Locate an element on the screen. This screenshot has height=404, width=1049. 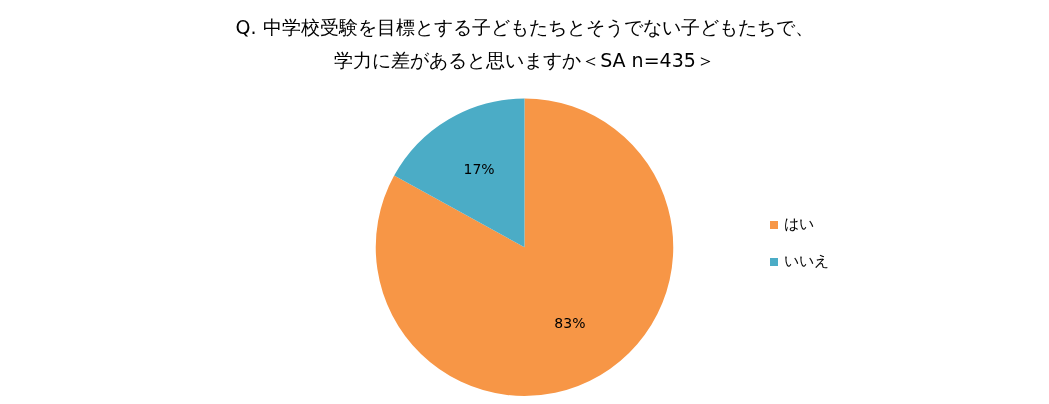
data-label: 83% is located at coordinates (570, 322).